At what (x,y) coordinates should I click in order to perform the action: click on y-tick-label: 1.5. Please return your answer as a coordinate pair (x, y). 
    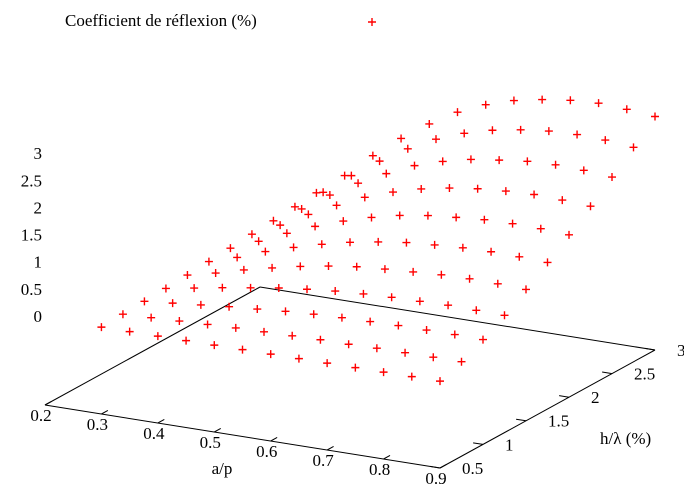
    Looking at the image, I should click on (558, 421).